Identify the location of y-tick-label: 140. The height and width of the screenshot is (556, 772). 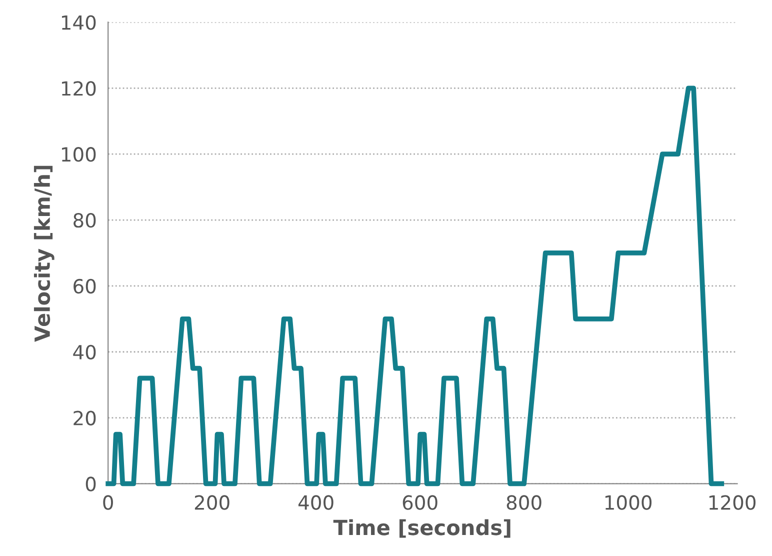
(79, 22).